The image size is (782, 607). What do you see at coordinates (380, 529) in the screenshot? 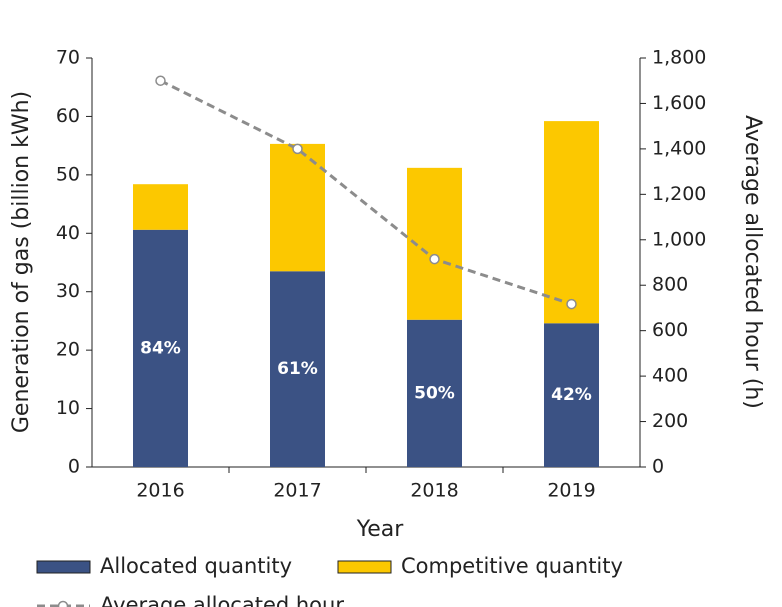
I see `x-axis-label: Year` at bounding box center [380, 529].